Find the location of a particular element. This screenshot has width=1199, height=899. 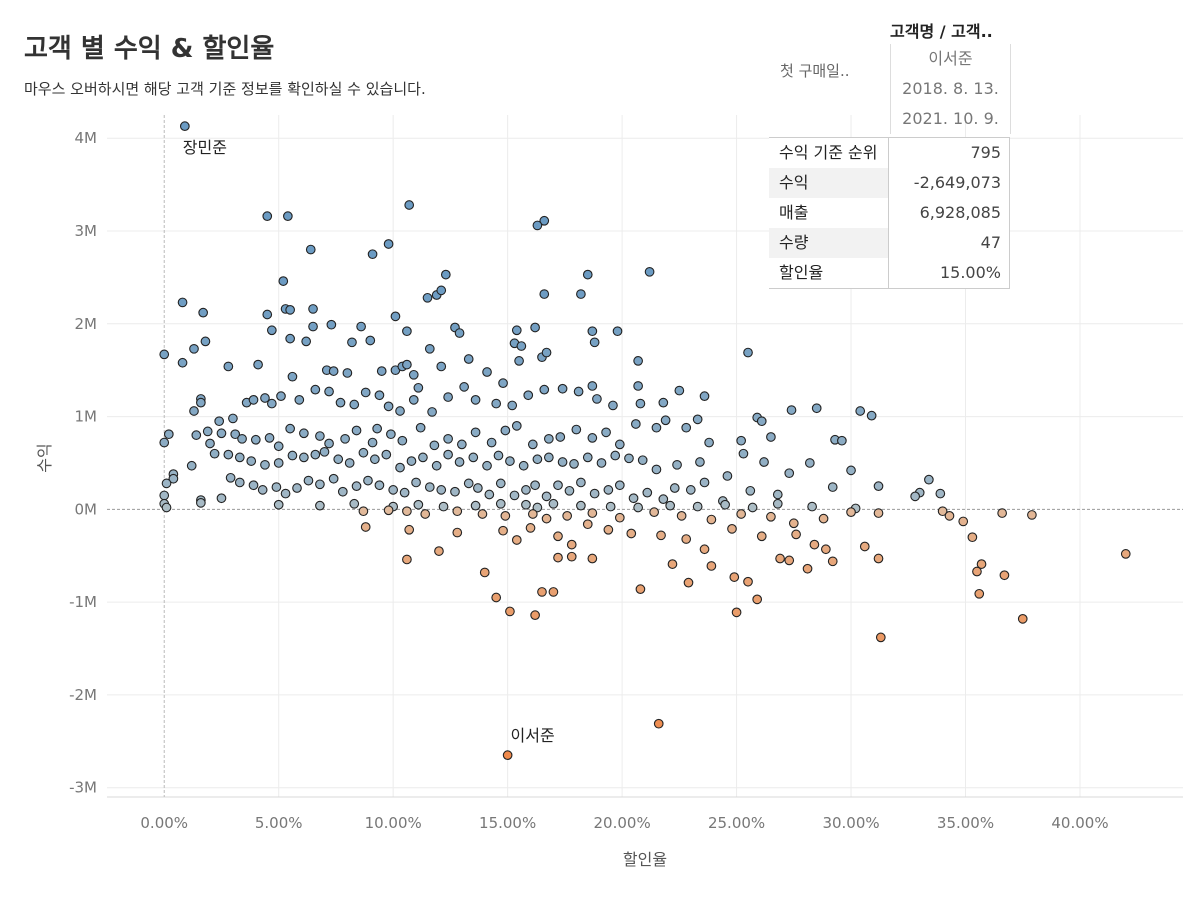

tooltip-customer-name: 이서준 is located at coordinates (950, 59).